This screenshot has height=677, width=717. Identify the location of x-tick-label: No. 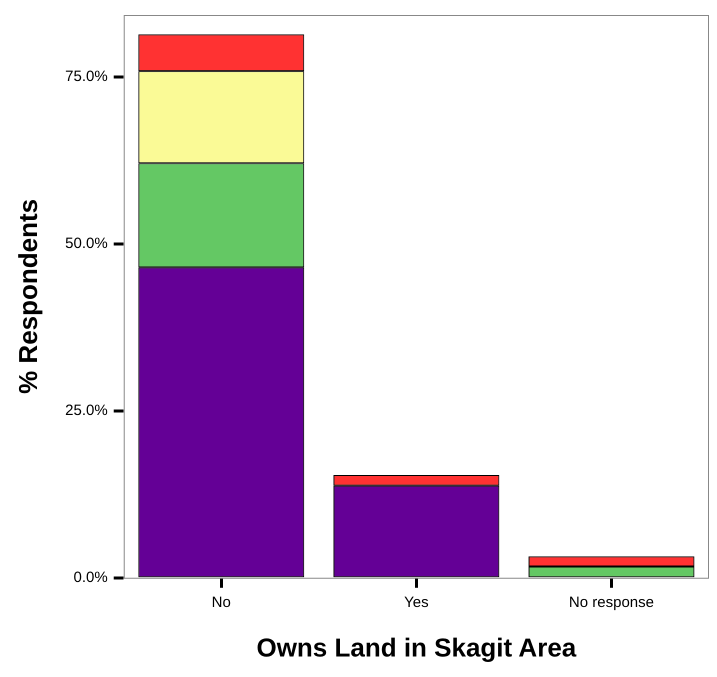
(221, 602).